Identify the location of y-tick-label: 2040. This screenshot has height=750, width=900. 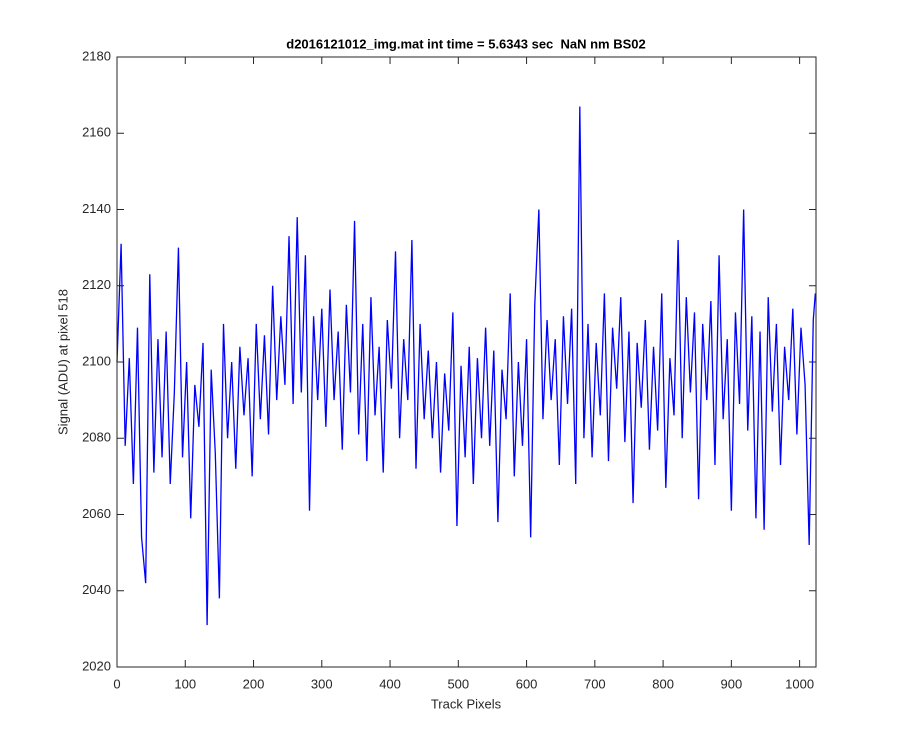
(96, 589).